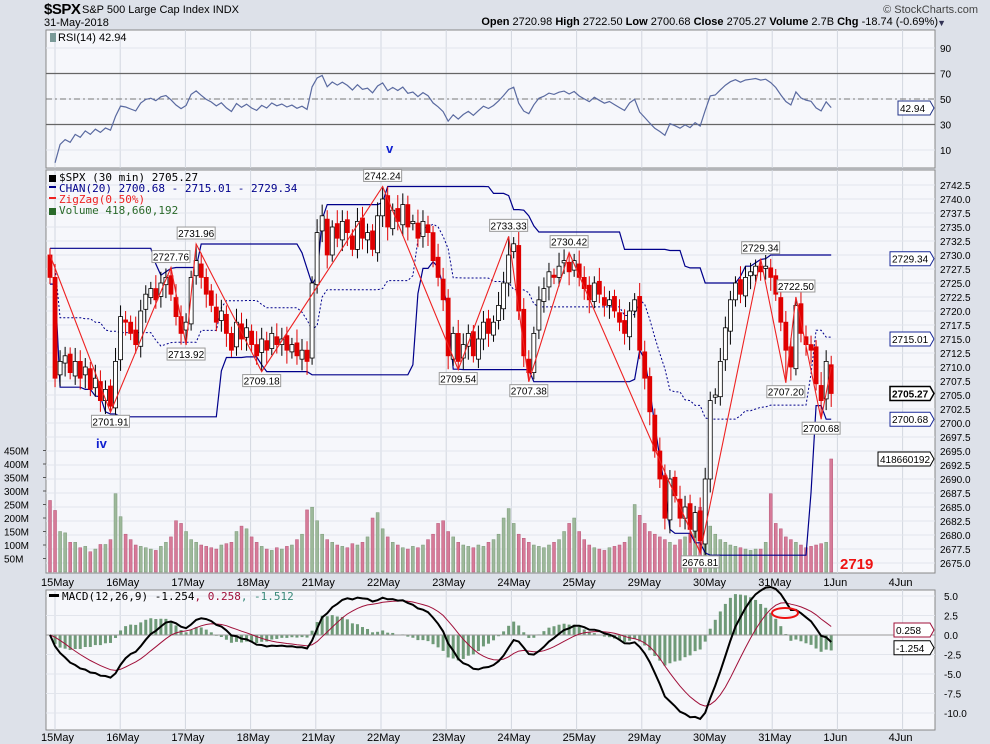 This screenshot has height=744, width=990. What do you see at coordinates (76, 23) in the screenshot?
I see `chart-date: 31-May-2018` at bounding box center [76, 23].